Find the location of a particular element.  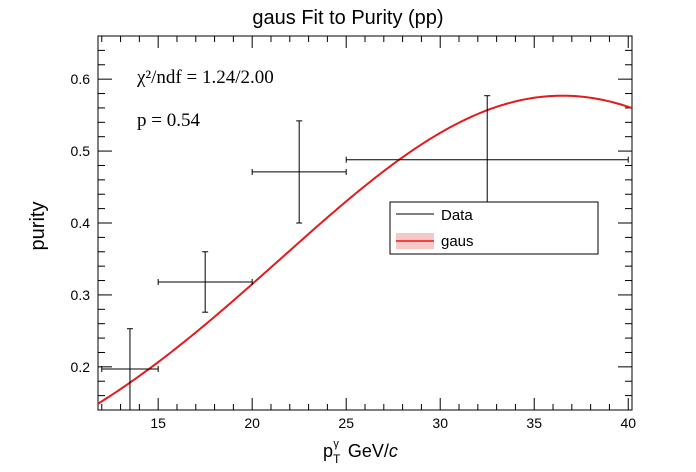

svg-text: pTγ GeV/c is located at coordinates (360, 452).